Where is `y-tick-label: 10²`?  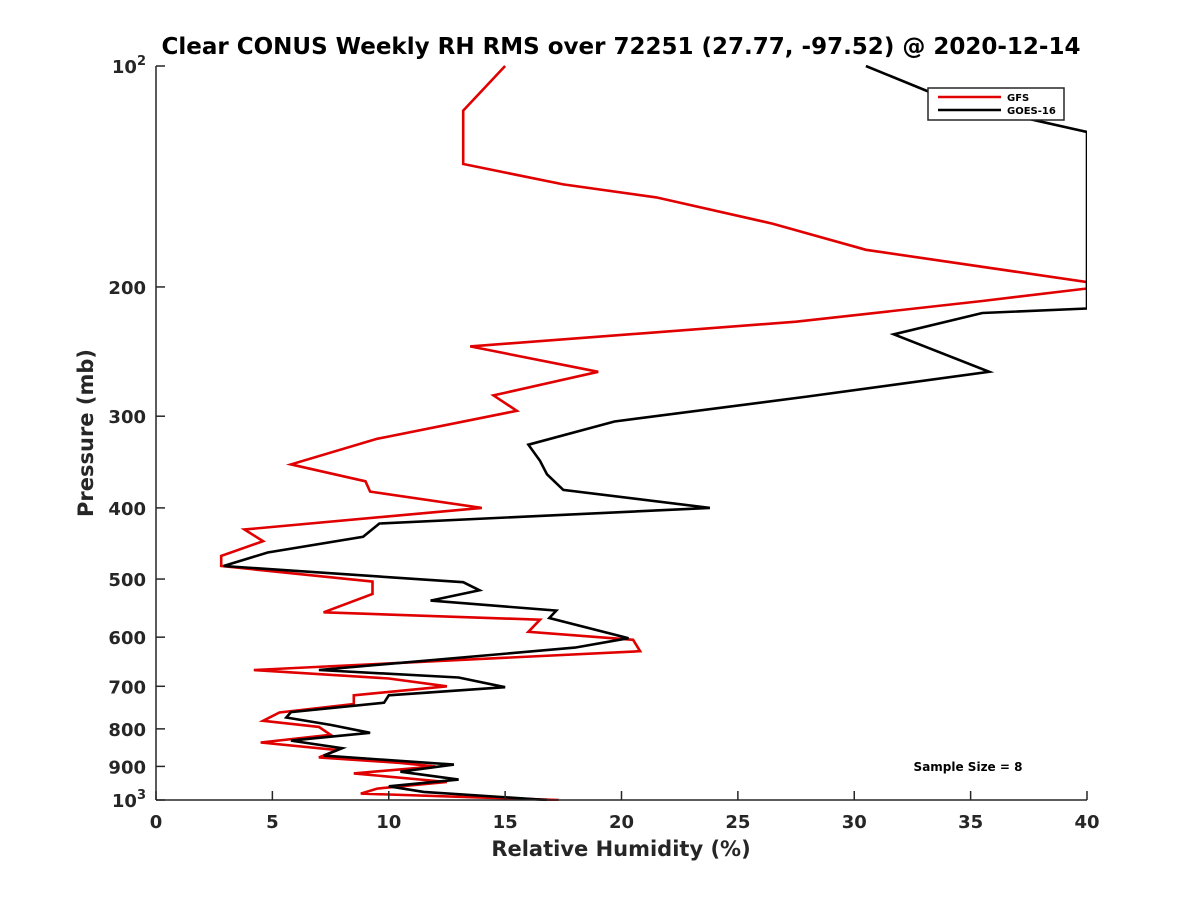
y-tick-label: 10² is located at coordinates (129, 66).